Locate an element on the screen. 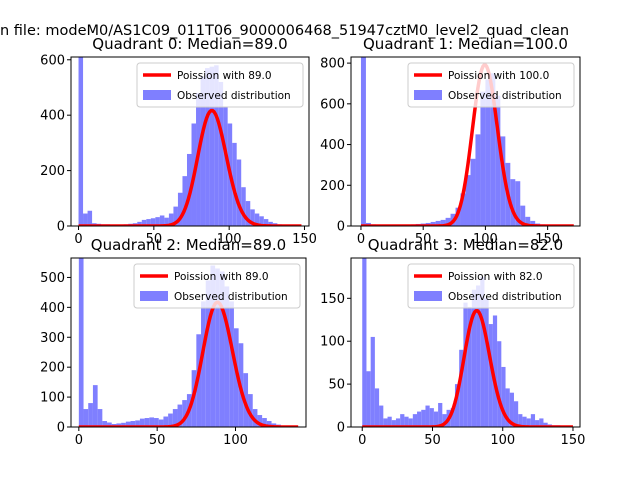  legend-curve-label: Poission with 100.0 is located at coordinates (498, 76).